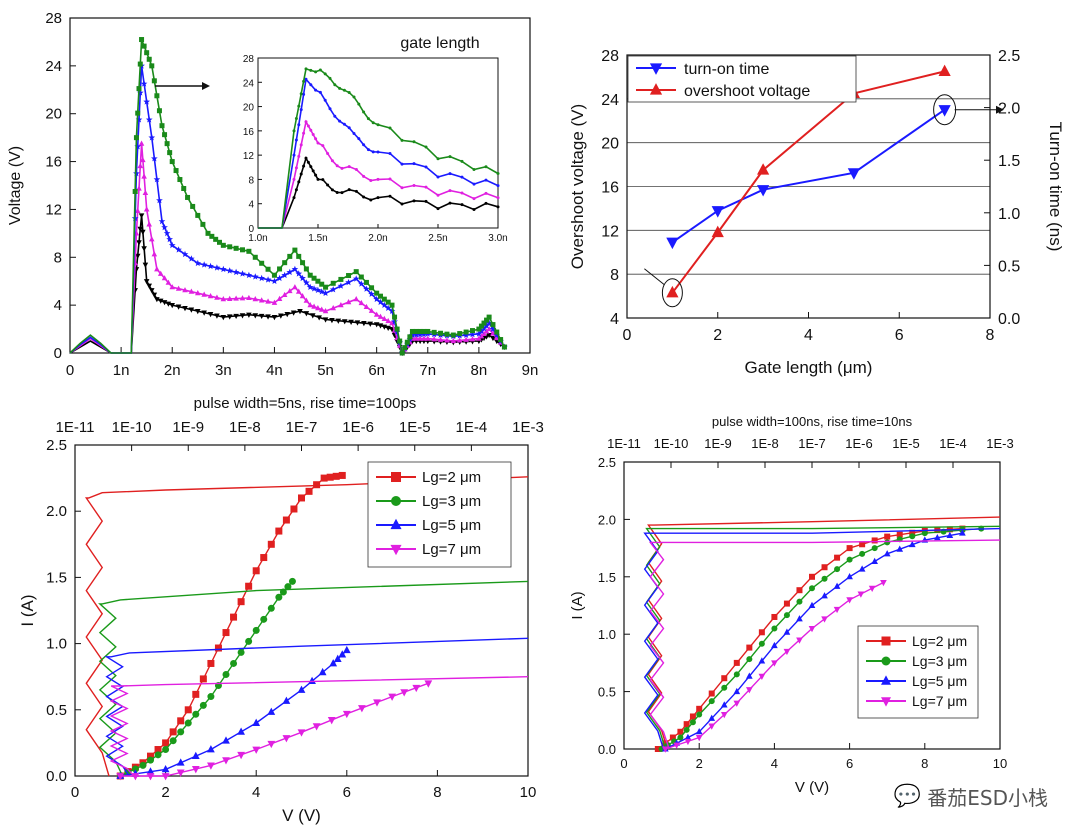  I want to click on x-axis-label: Gate length (μm), so click(809, 367).